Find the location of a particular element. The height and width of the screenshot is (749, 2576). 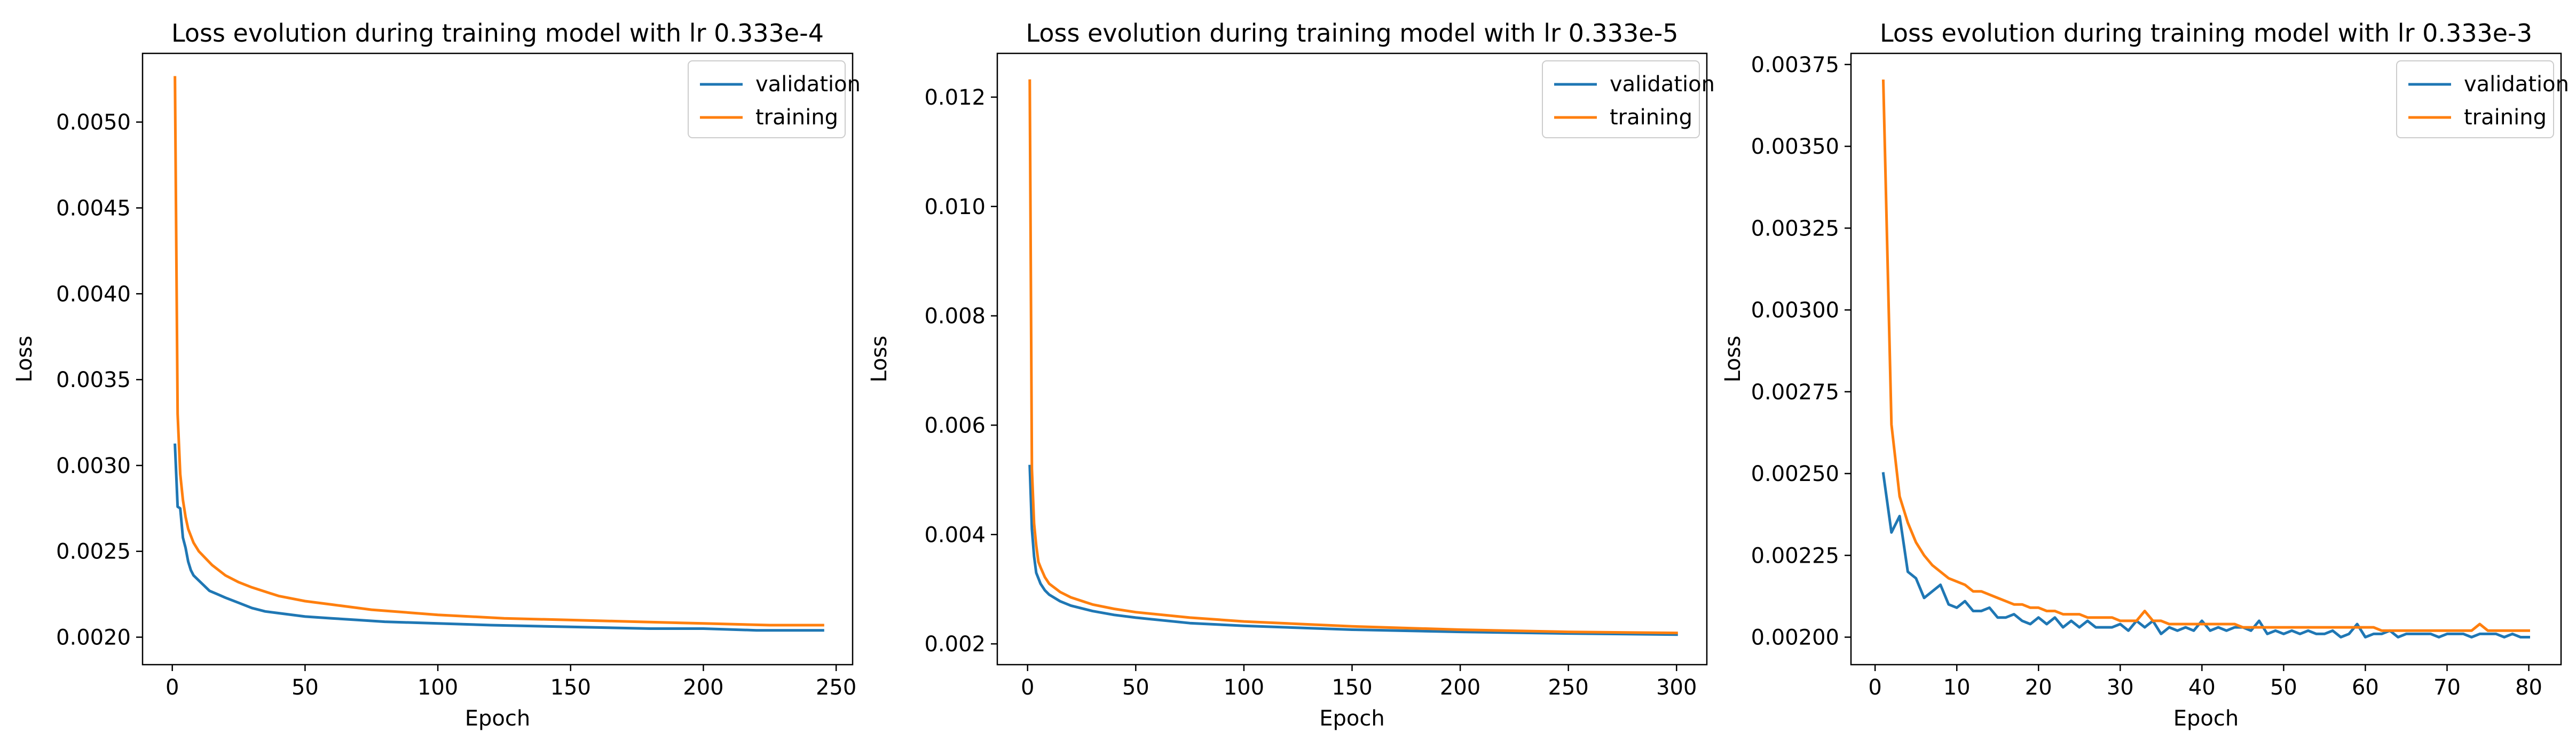

y-tick-label: 0.0040 is located at coordinates (93, 294).